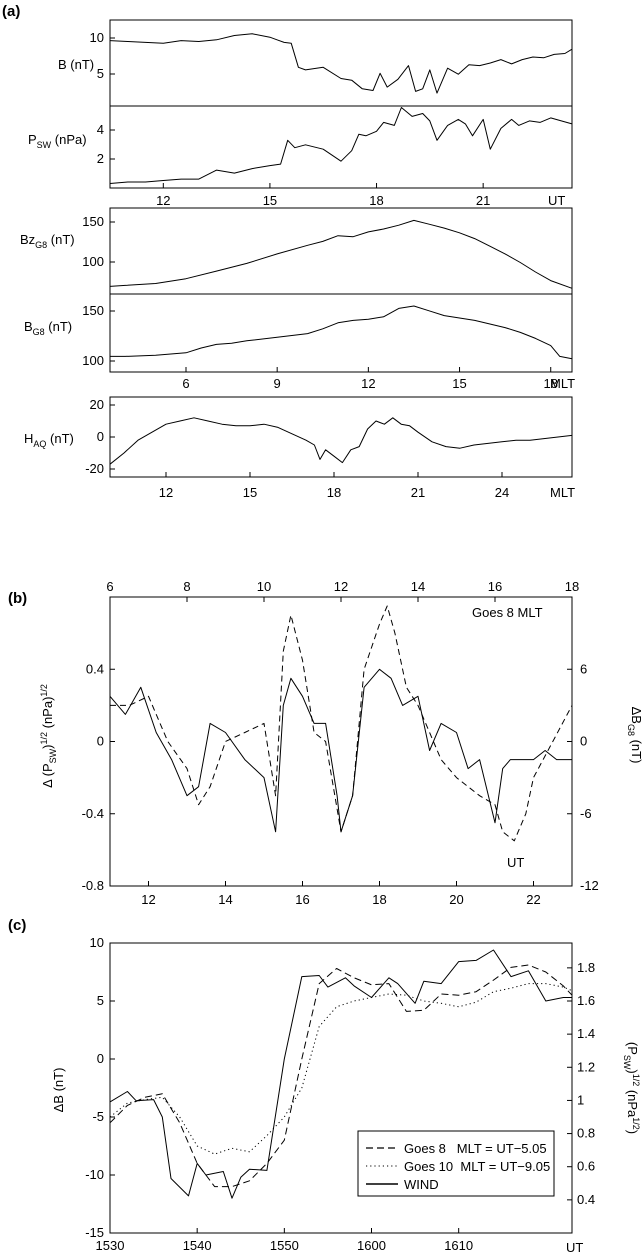 Image resolution: width=643 pixels, height=1259 pixels. I want to click on ytick: 0, so click(100, 436).